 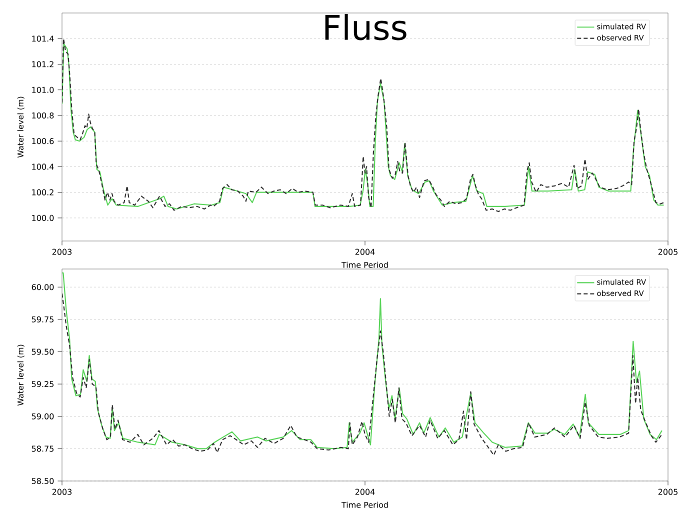 I want to click on y-tick-label: 100.0, so click(x=43, y=217).